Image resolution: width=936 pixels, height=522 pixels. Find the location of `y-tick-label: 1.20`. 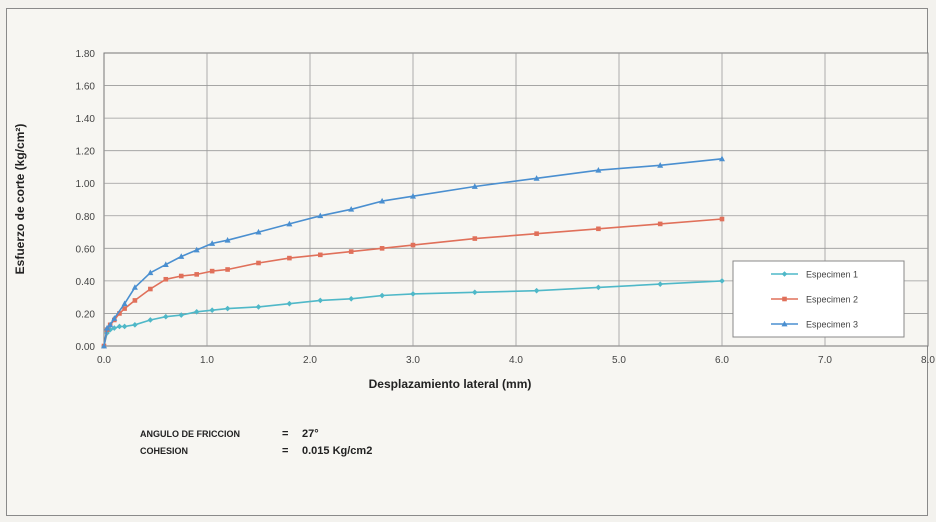

y-tick-label: 1.20 is located at coordinates (86, 152).